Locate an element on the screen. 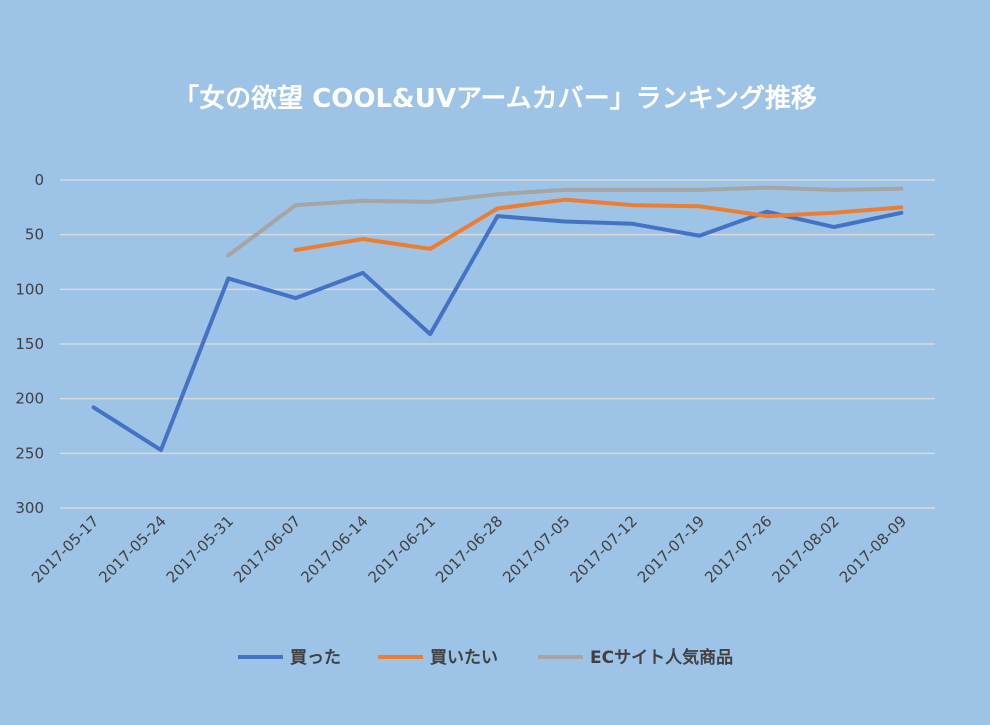 The image size is (990, 725). y-tick-label: 150 is located at coordinates (29, 344).